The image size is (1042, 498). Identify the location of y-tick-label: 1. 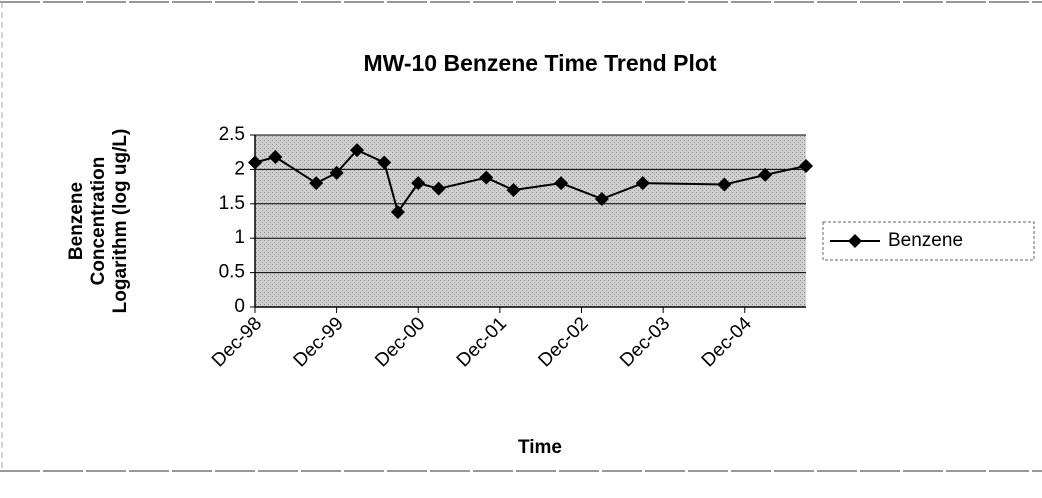
(239, 237).